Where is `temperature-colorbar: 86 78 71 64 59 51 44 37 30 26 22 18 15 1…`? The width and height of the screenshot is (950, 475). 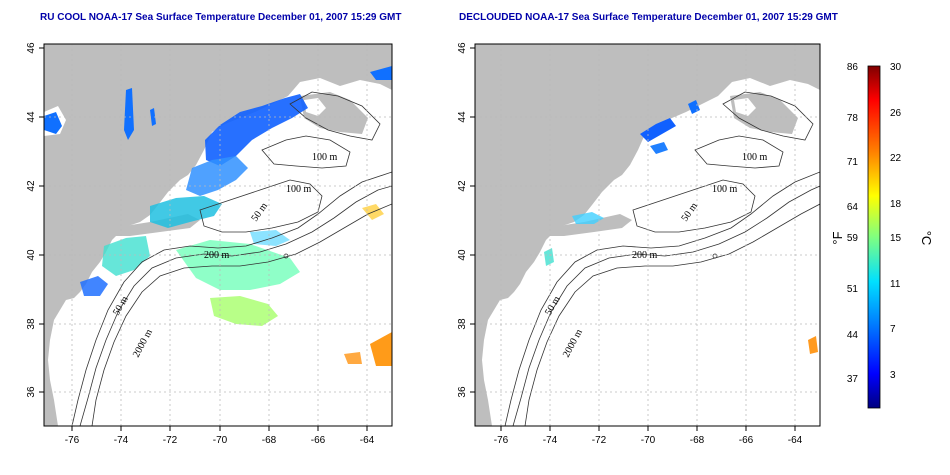 temperature-colorbar: 86 78 71 64 59 51 44 37 30 26 22 18 15 1… is located at coordinates (882, 235).